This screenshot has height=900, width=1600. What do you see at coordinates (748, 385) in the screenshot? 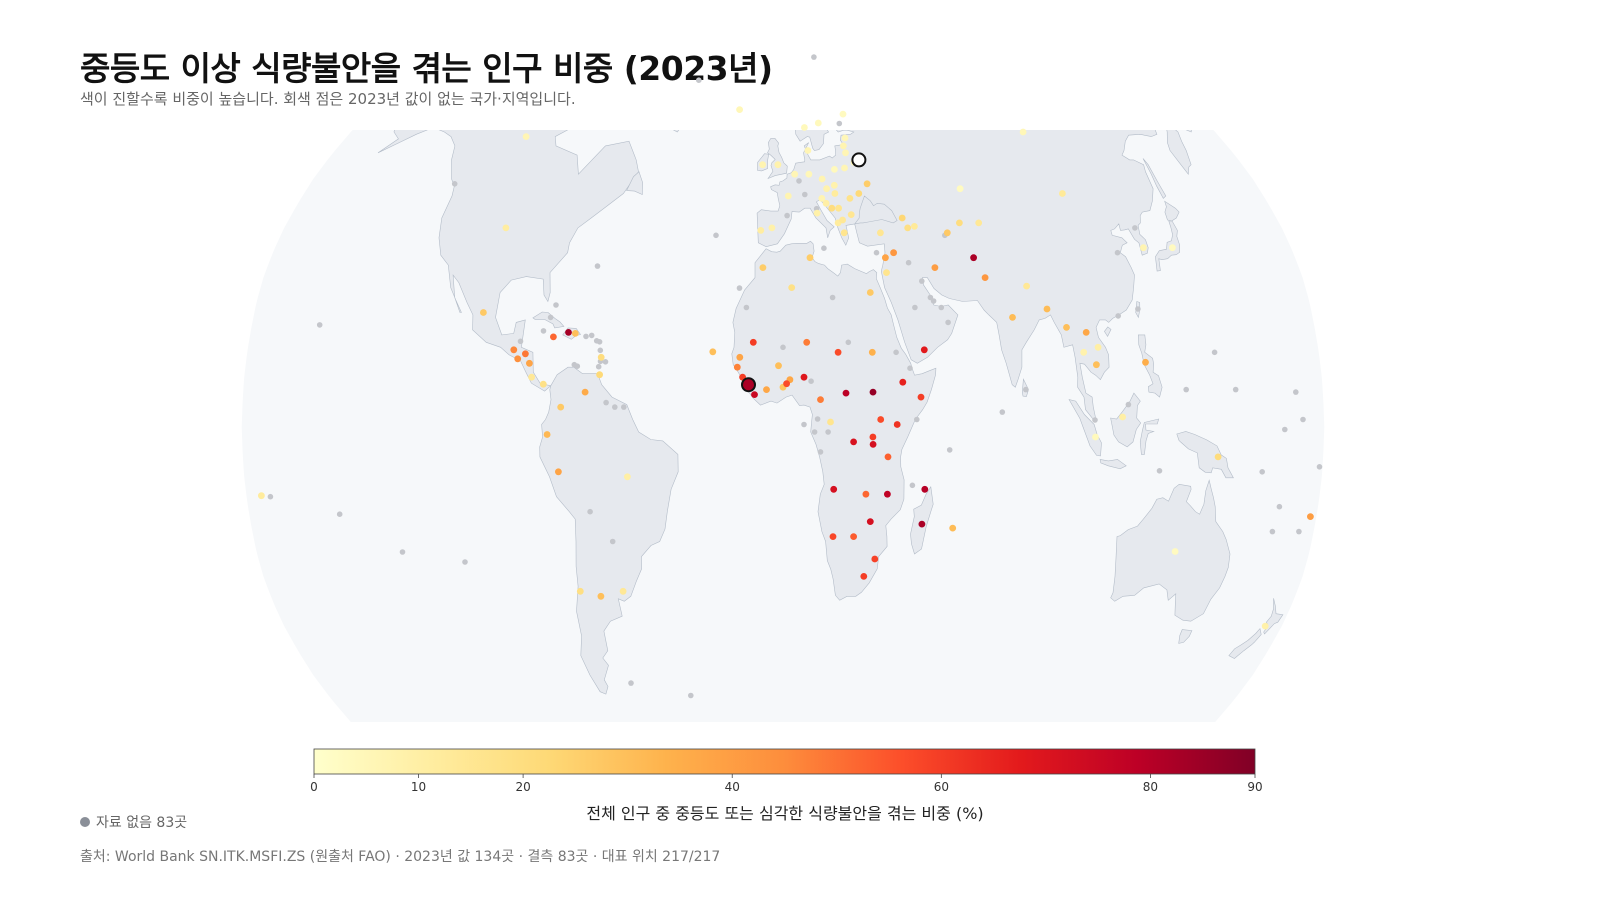
I see `highlighted-point` at bounding box center [748, 385].